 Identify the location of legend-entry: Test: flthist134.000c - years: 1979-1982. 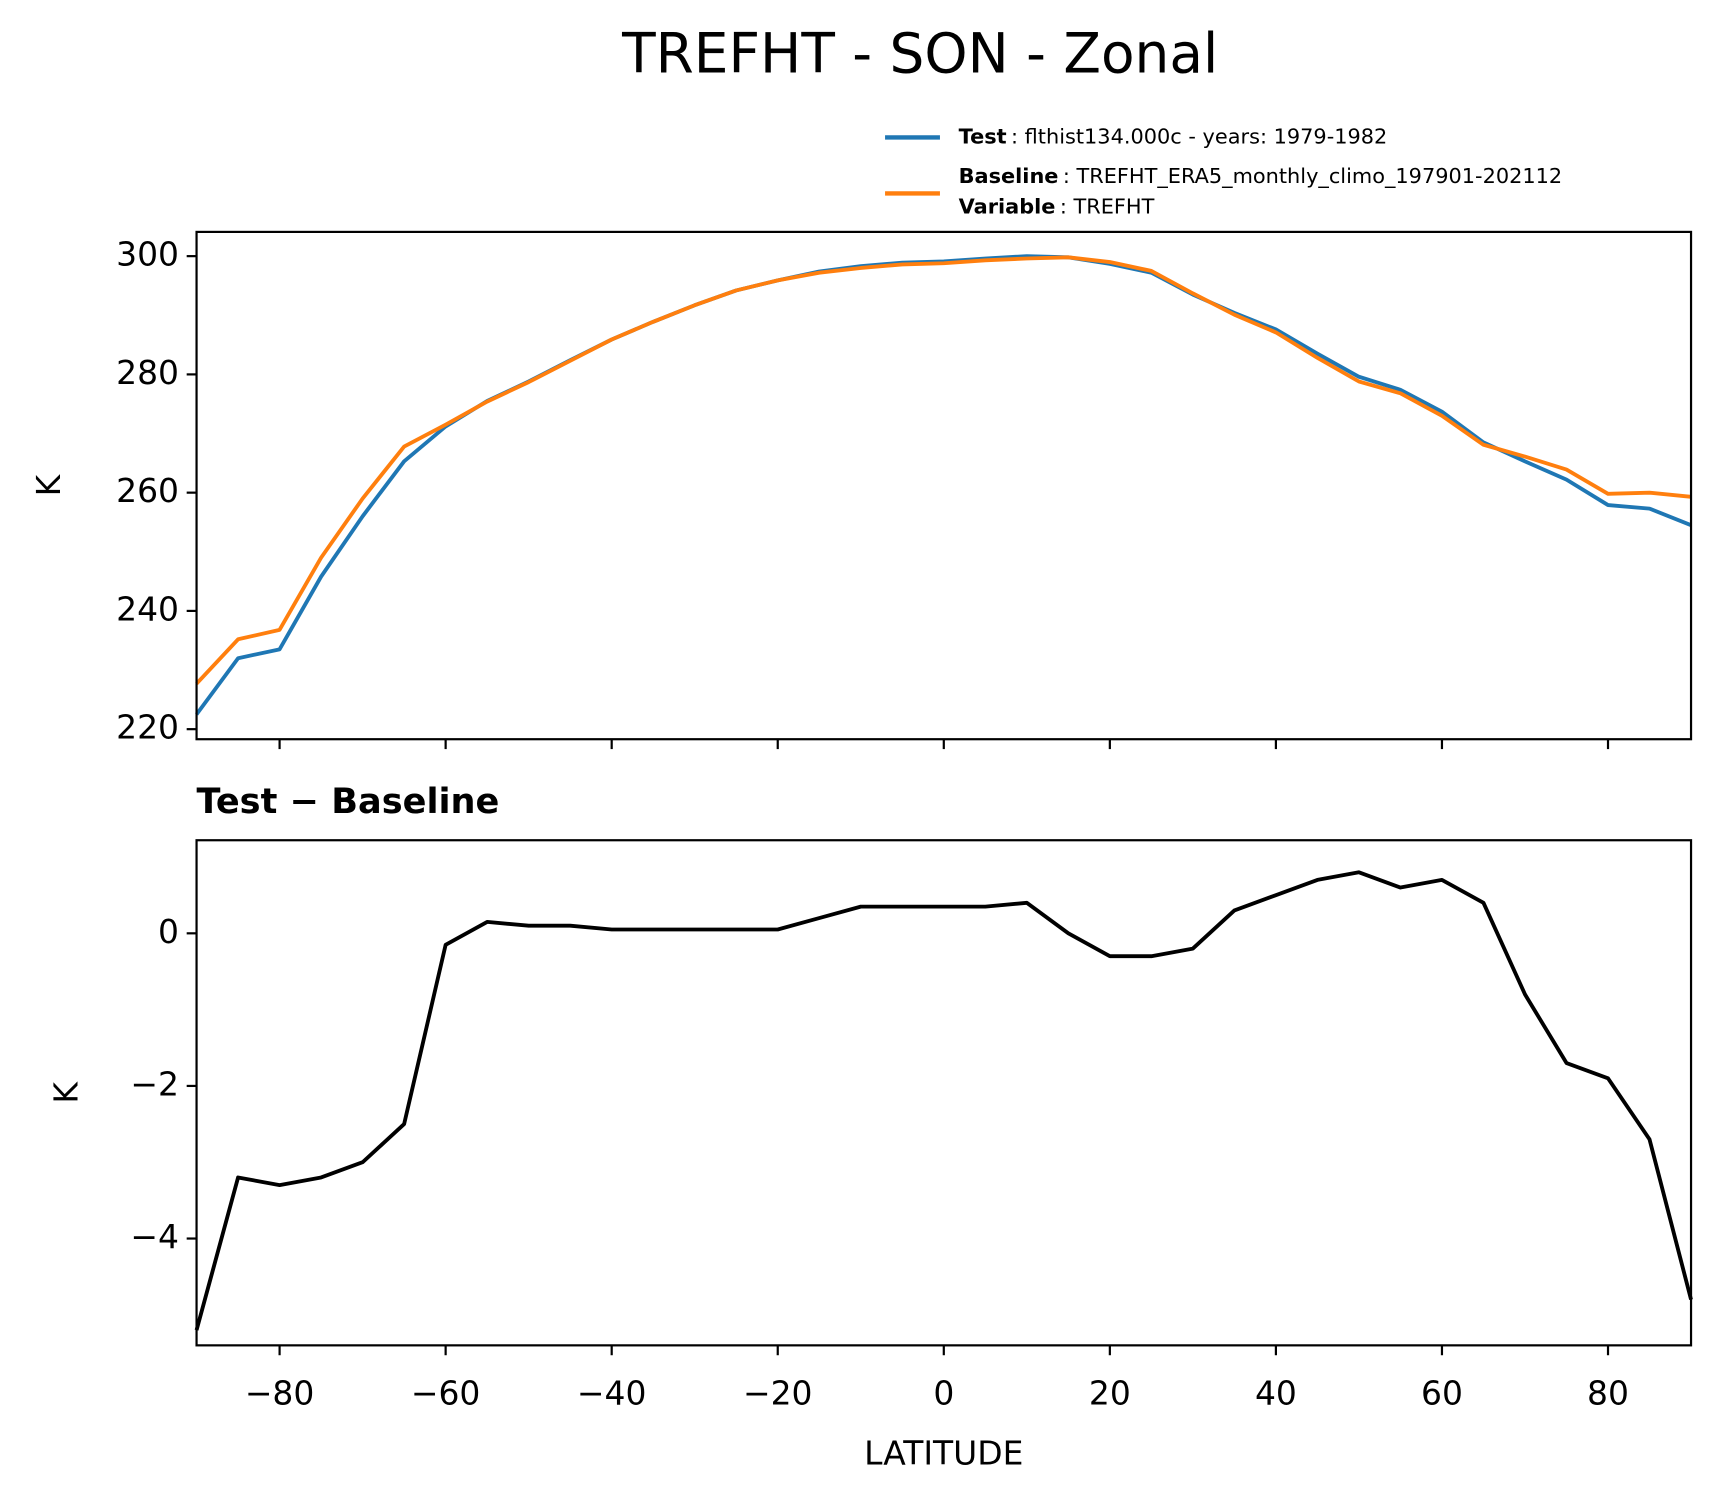
(1173, 136).